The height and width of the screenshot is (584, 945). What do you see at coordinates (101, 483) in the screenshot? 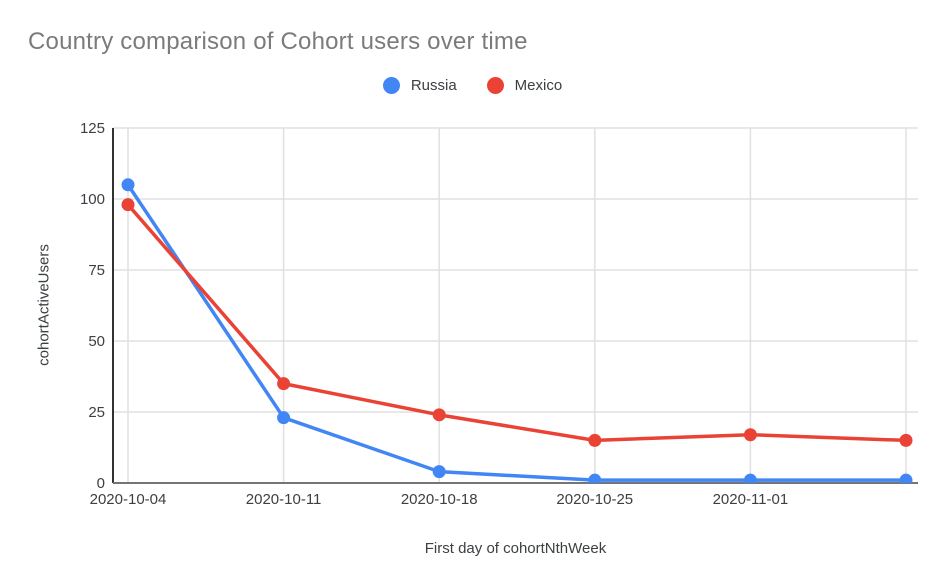
I see `y-tick-label: 0` at bounding box center [101, 483].